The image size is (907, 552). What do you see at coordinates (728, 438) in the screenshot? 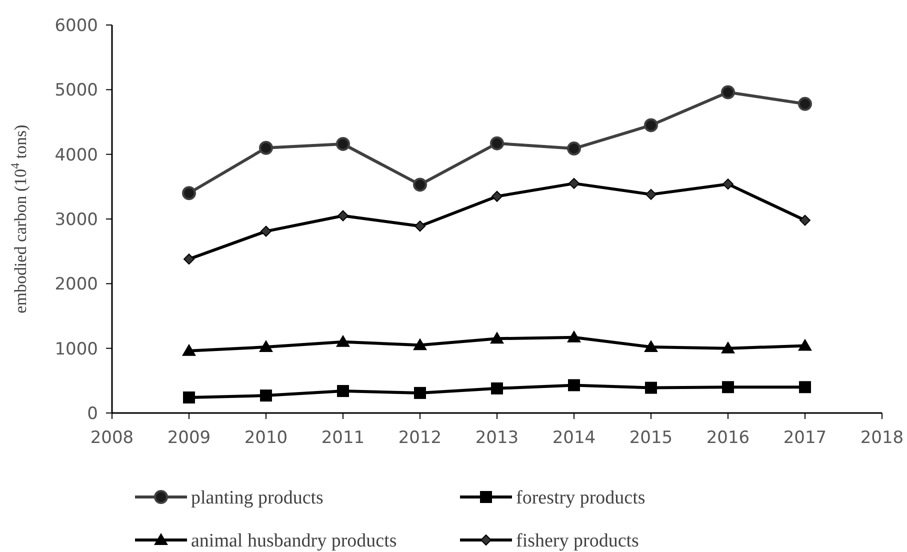
I see `x-tick-label: 2016` at bounding box center [728, 438].